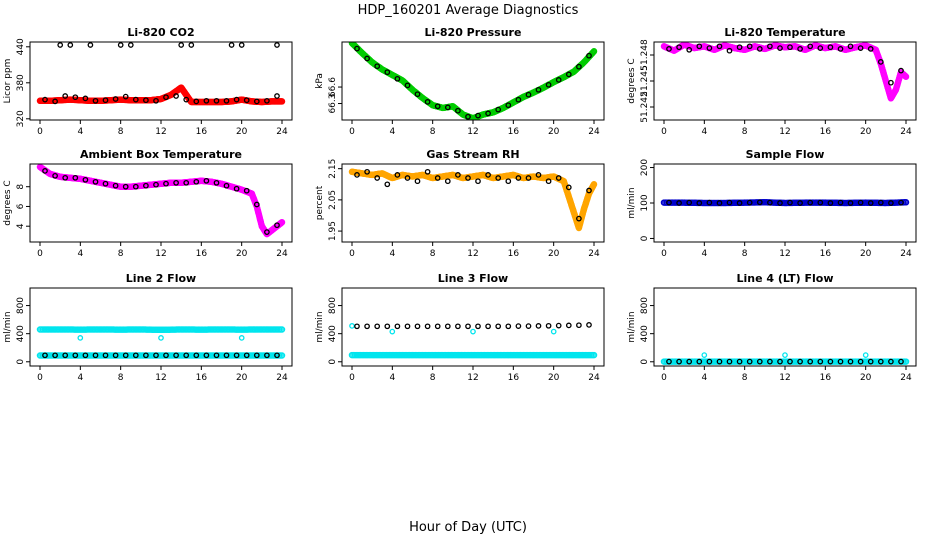 Image resolution: width=936 pixels, height=540 pixels. Describe the element at coordinates (333, 305) in the screenshot. I see `panel-line-3-flow-y-tick-label: 800` at that location.